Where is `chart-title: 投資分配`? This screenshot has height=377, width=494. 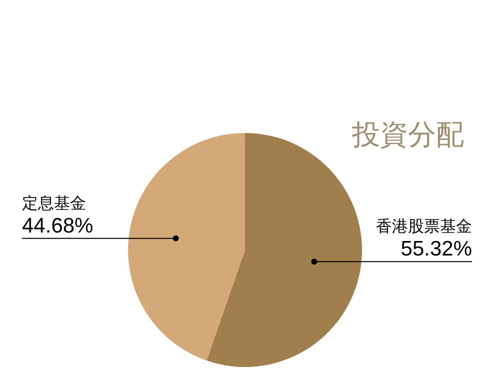
chart-title: 投資分配 is located at coordinates (408, 135).